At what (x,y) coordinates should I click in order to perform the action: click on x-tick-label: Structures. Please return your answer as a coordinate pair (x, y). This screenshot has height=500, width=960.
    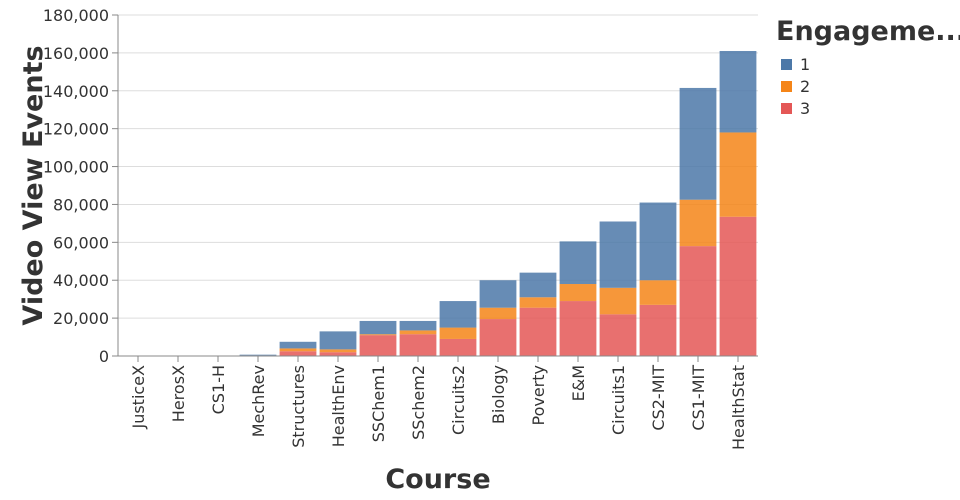
    Looking at the image, I should click on (298, 406).